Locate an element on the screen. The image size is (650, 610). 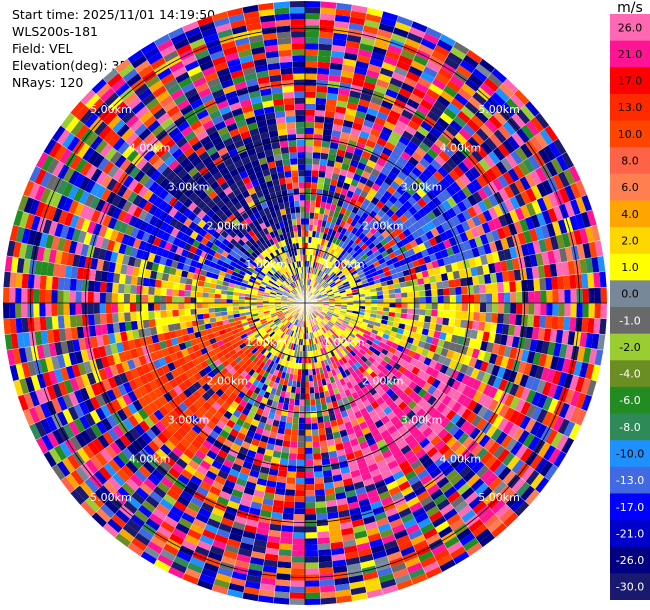
ray-separator is located at coordinates (351, 446).